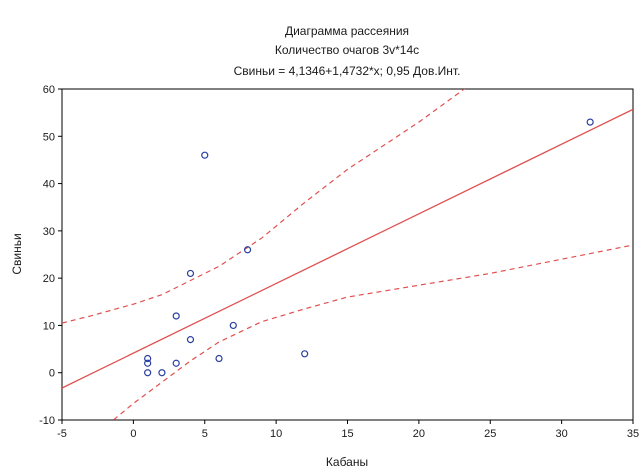  What do you see at coordinates (49, 326) in the screenshot?
I see `y-tick-label: 10` at bounding box center [49, 326].